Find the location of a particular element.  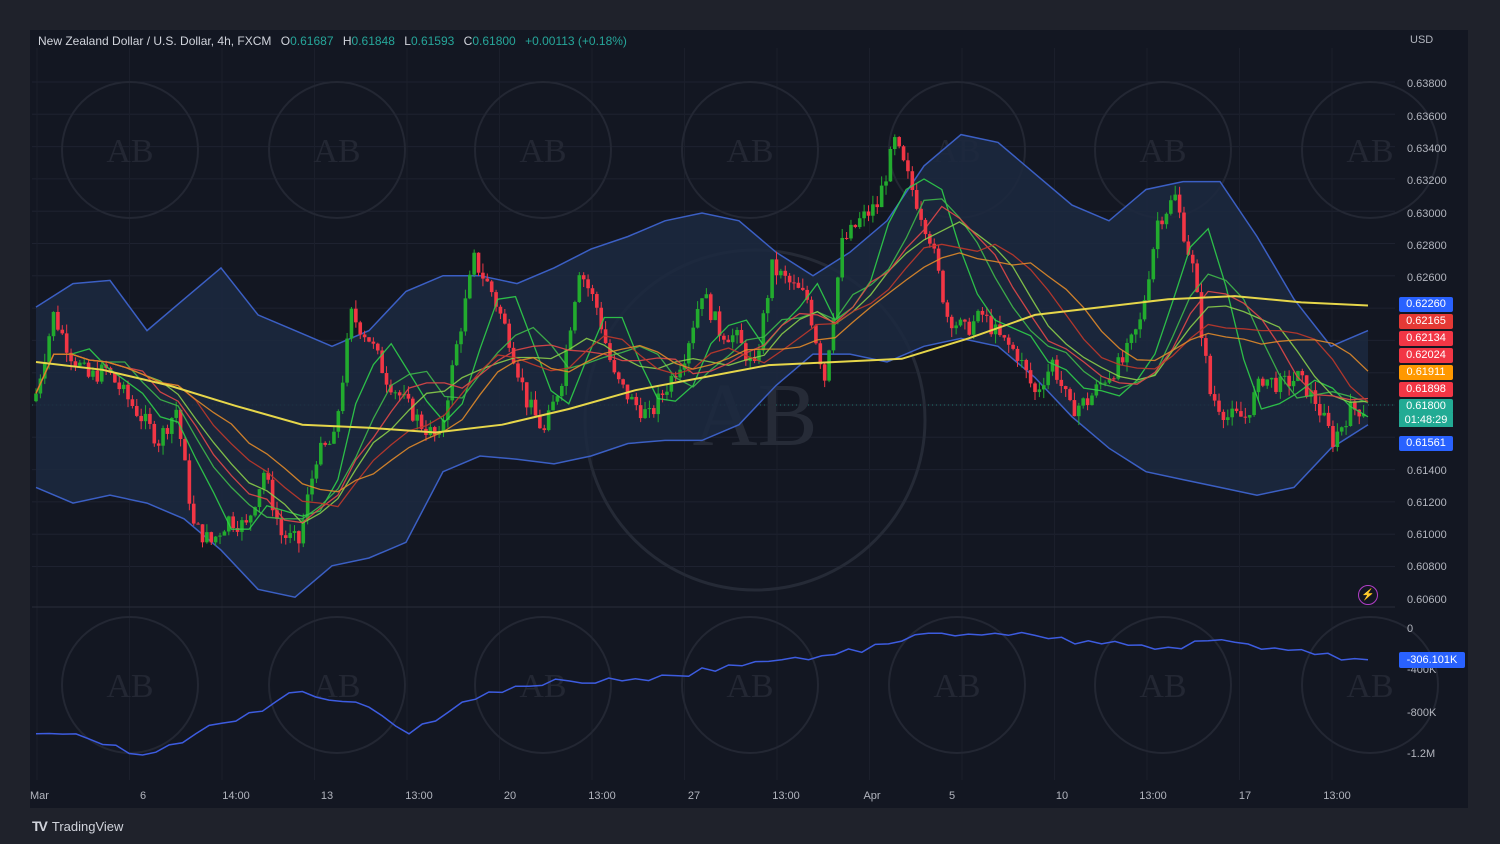

price-axis-label: 0.62600 is located at coordinates (1427, 278).